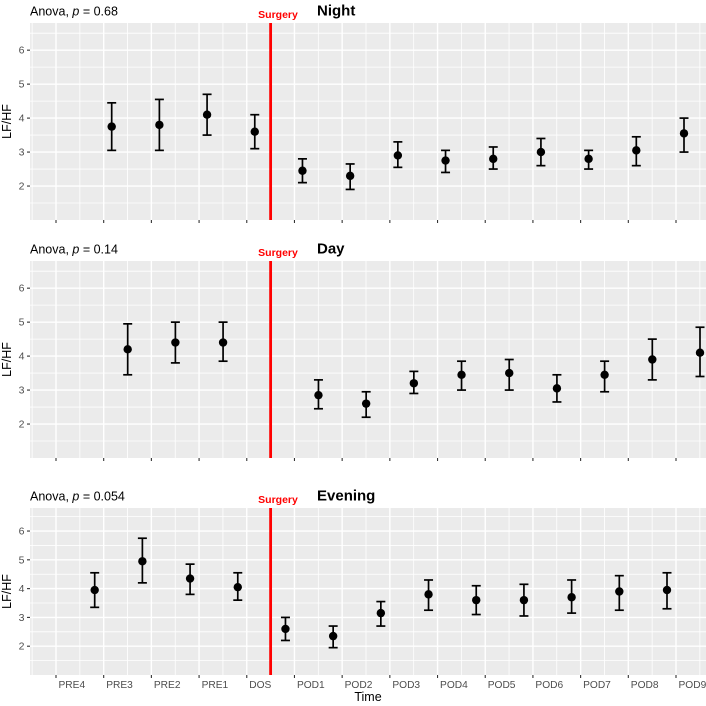  I want to click on data-point-evening-pod1, so click(285, 629).